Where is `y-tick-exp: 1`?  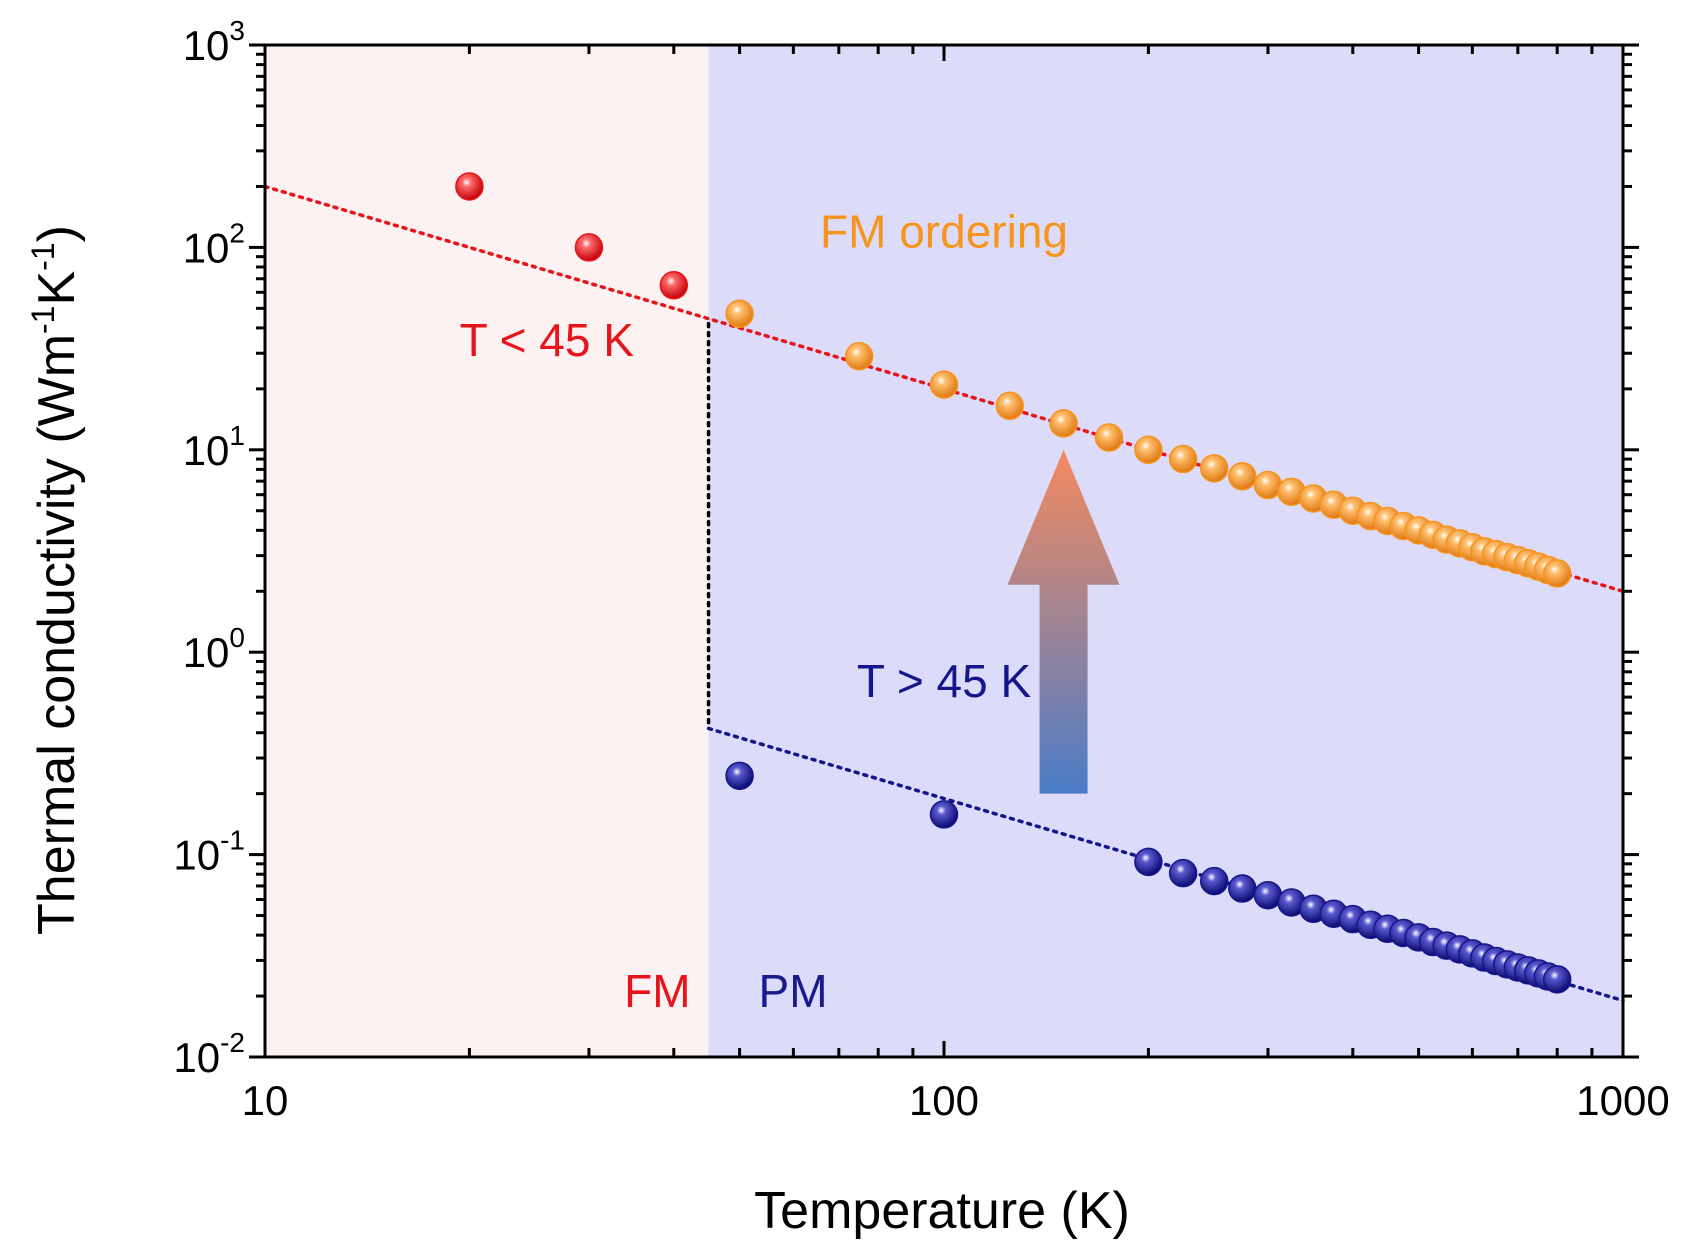
y-tick-exp: 1 is located at coordinates (237, 435).